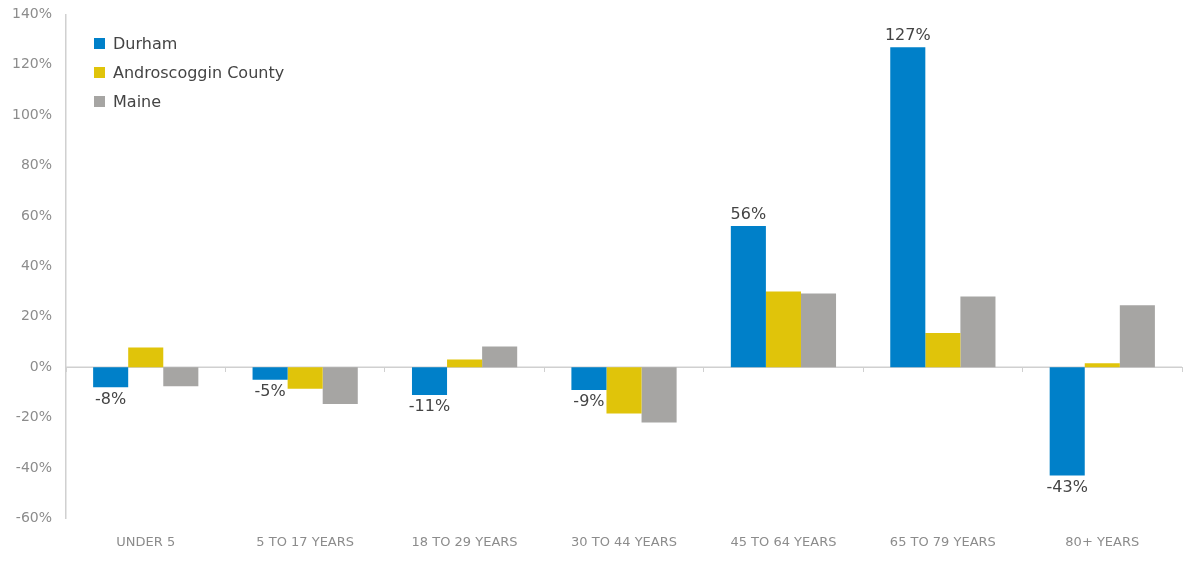 This screenshot has height=564, width=1194. Describe the element at coordinates (199, 73) in the screenshot. I see `legend-label: Androscoggin County` at that location.